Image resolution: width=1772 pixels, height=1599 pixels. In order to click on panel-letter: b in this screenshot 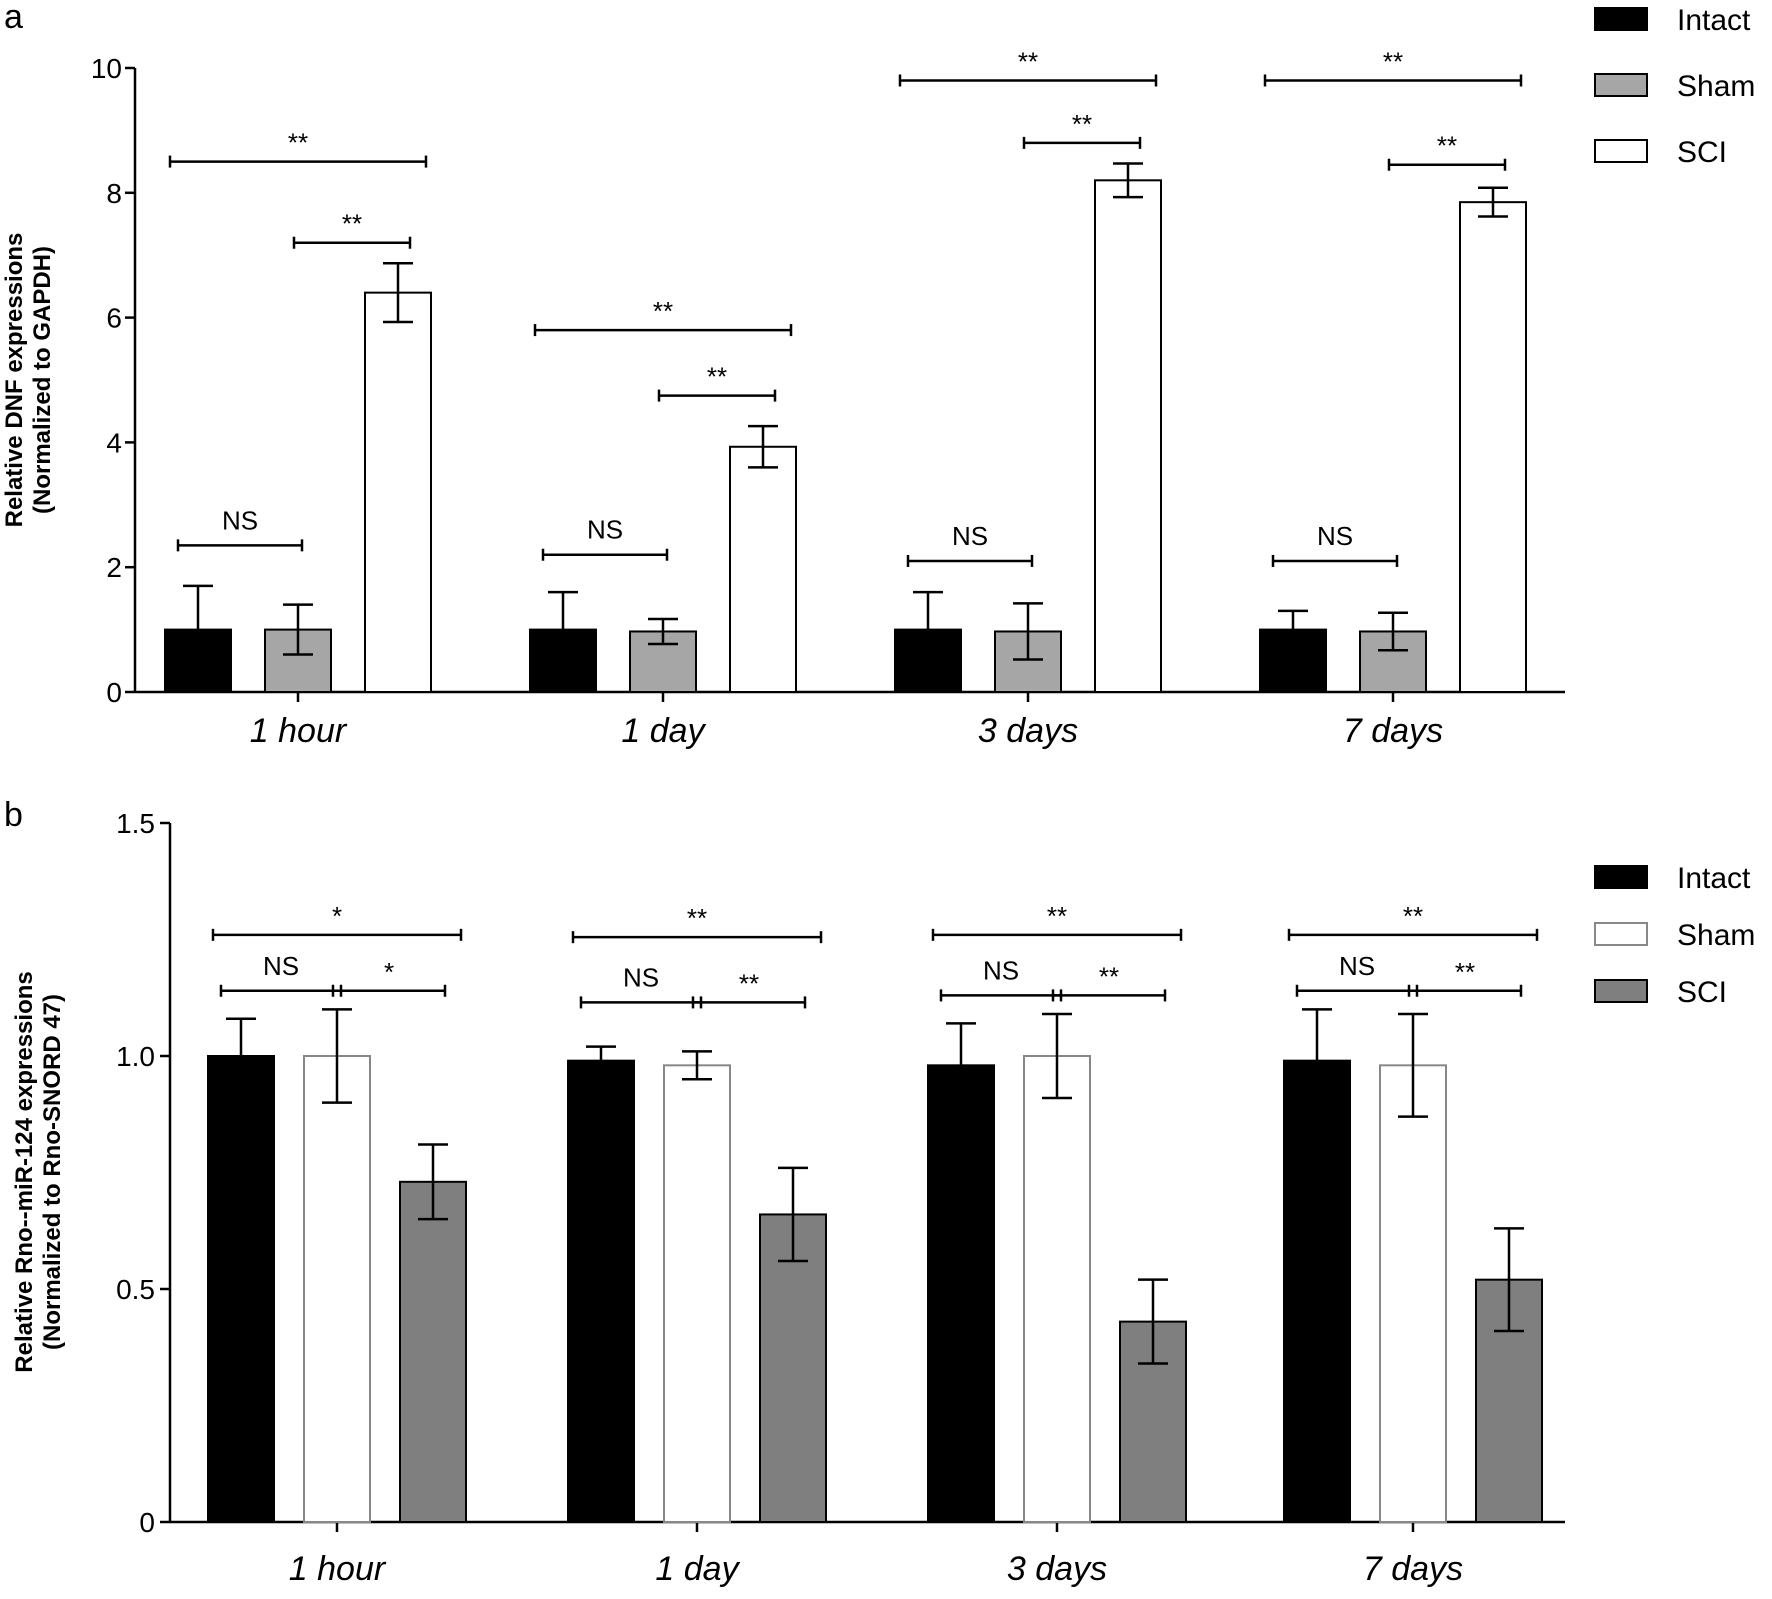, I will do `click(13, 815)`.